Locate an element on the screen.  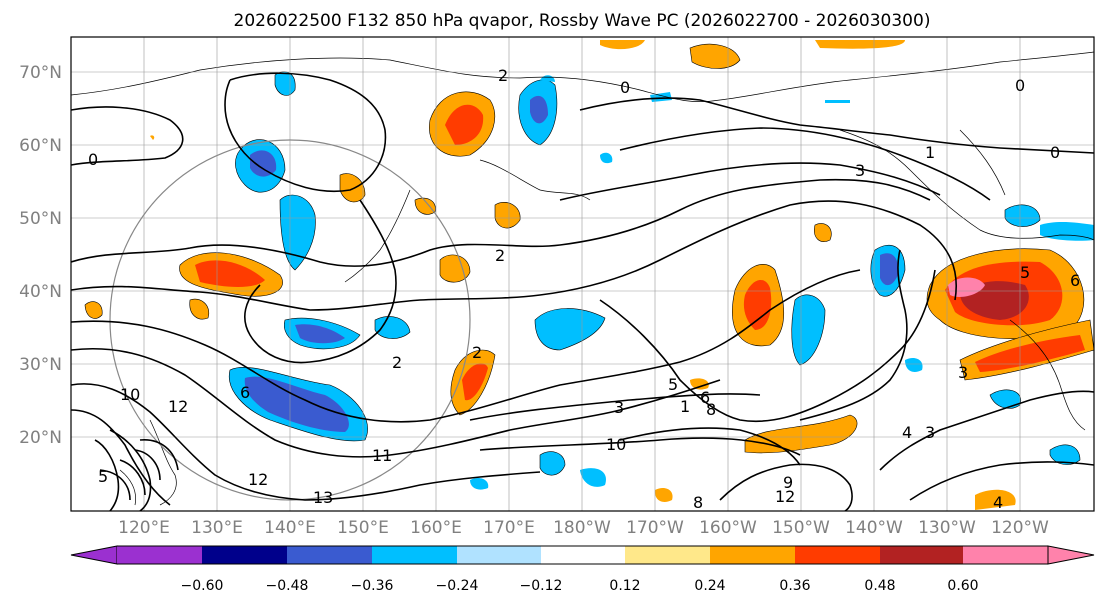
lat-label: 20°N is located at coordinates (40, 438).